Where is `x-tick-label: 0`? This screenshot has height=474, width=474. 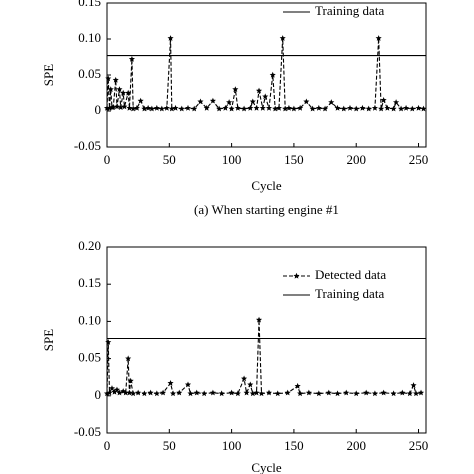 x-tick-label: 0 is located at coordinates (107, 445).